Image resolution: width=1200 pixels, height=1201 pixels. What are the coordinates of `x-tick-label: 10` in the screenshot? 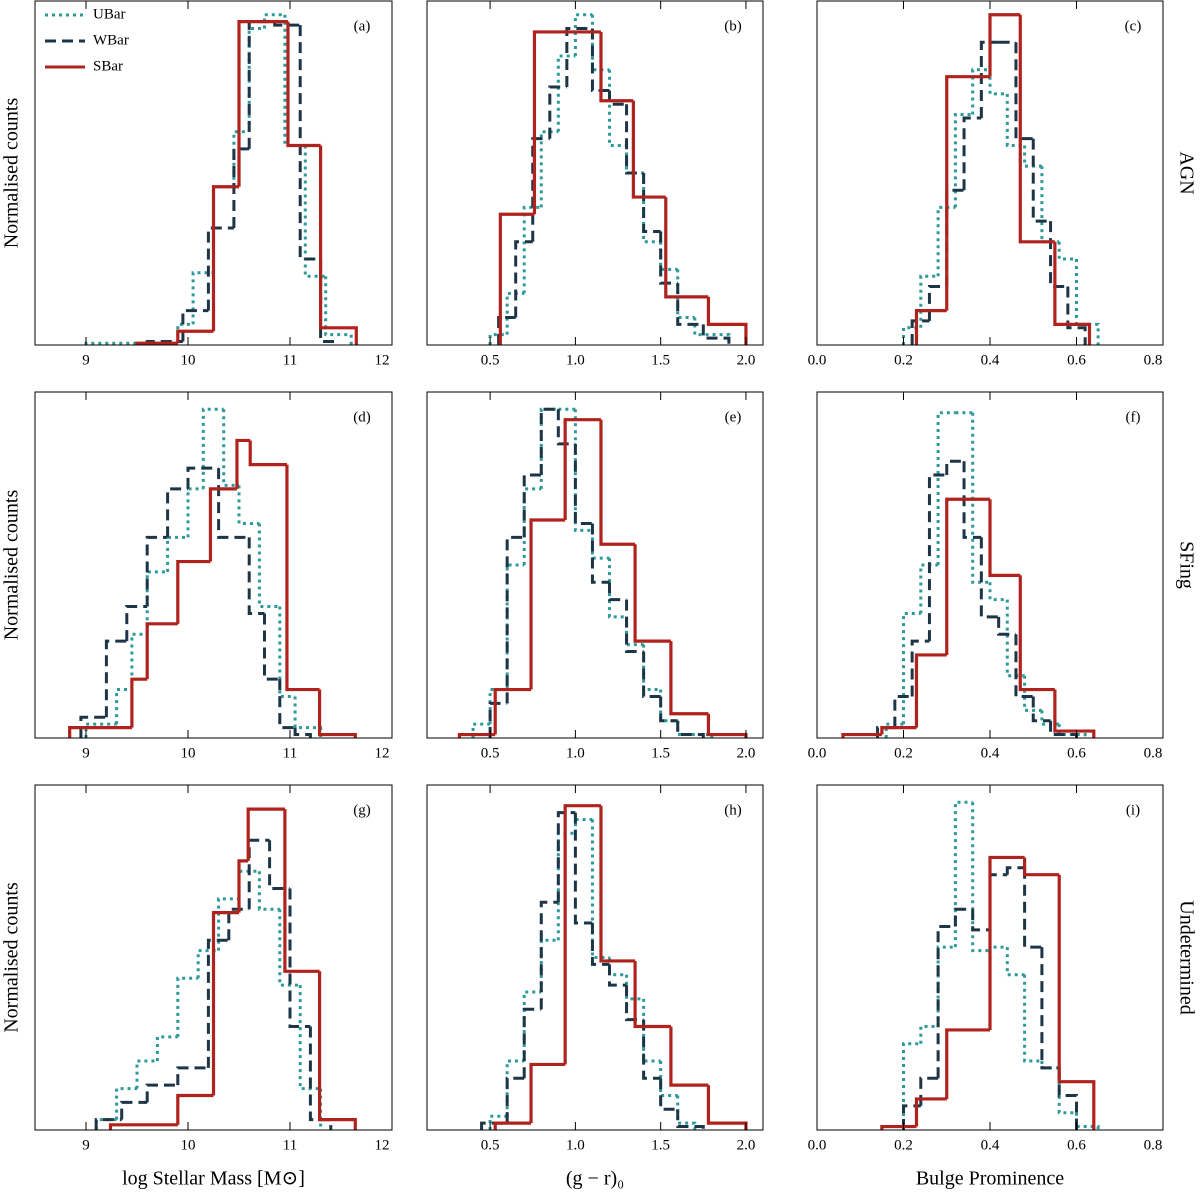 It's located at (188, 753).